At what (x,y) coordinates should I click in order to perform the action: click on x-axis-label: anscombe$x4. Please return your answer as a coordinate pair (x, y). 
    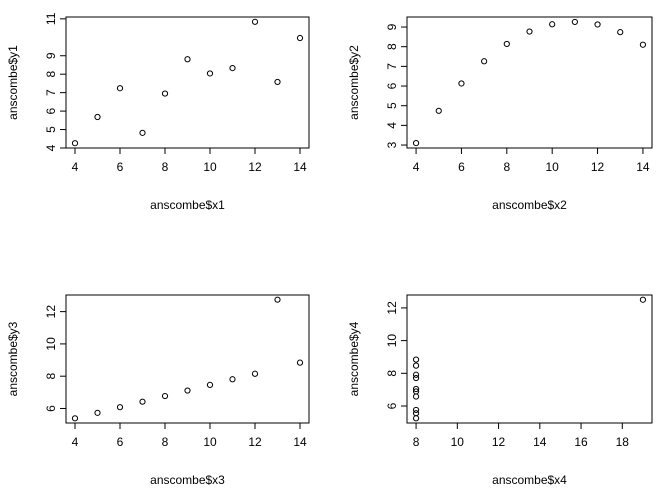
    Looking at the image, I should click on (529, 480).